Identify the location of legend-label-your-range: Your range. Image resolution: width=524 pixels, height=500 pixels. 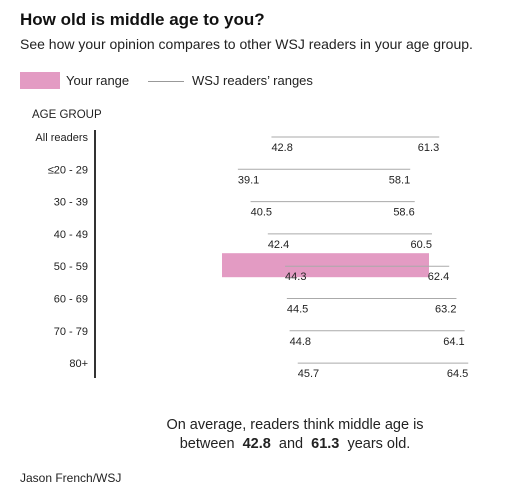
(98, 80).